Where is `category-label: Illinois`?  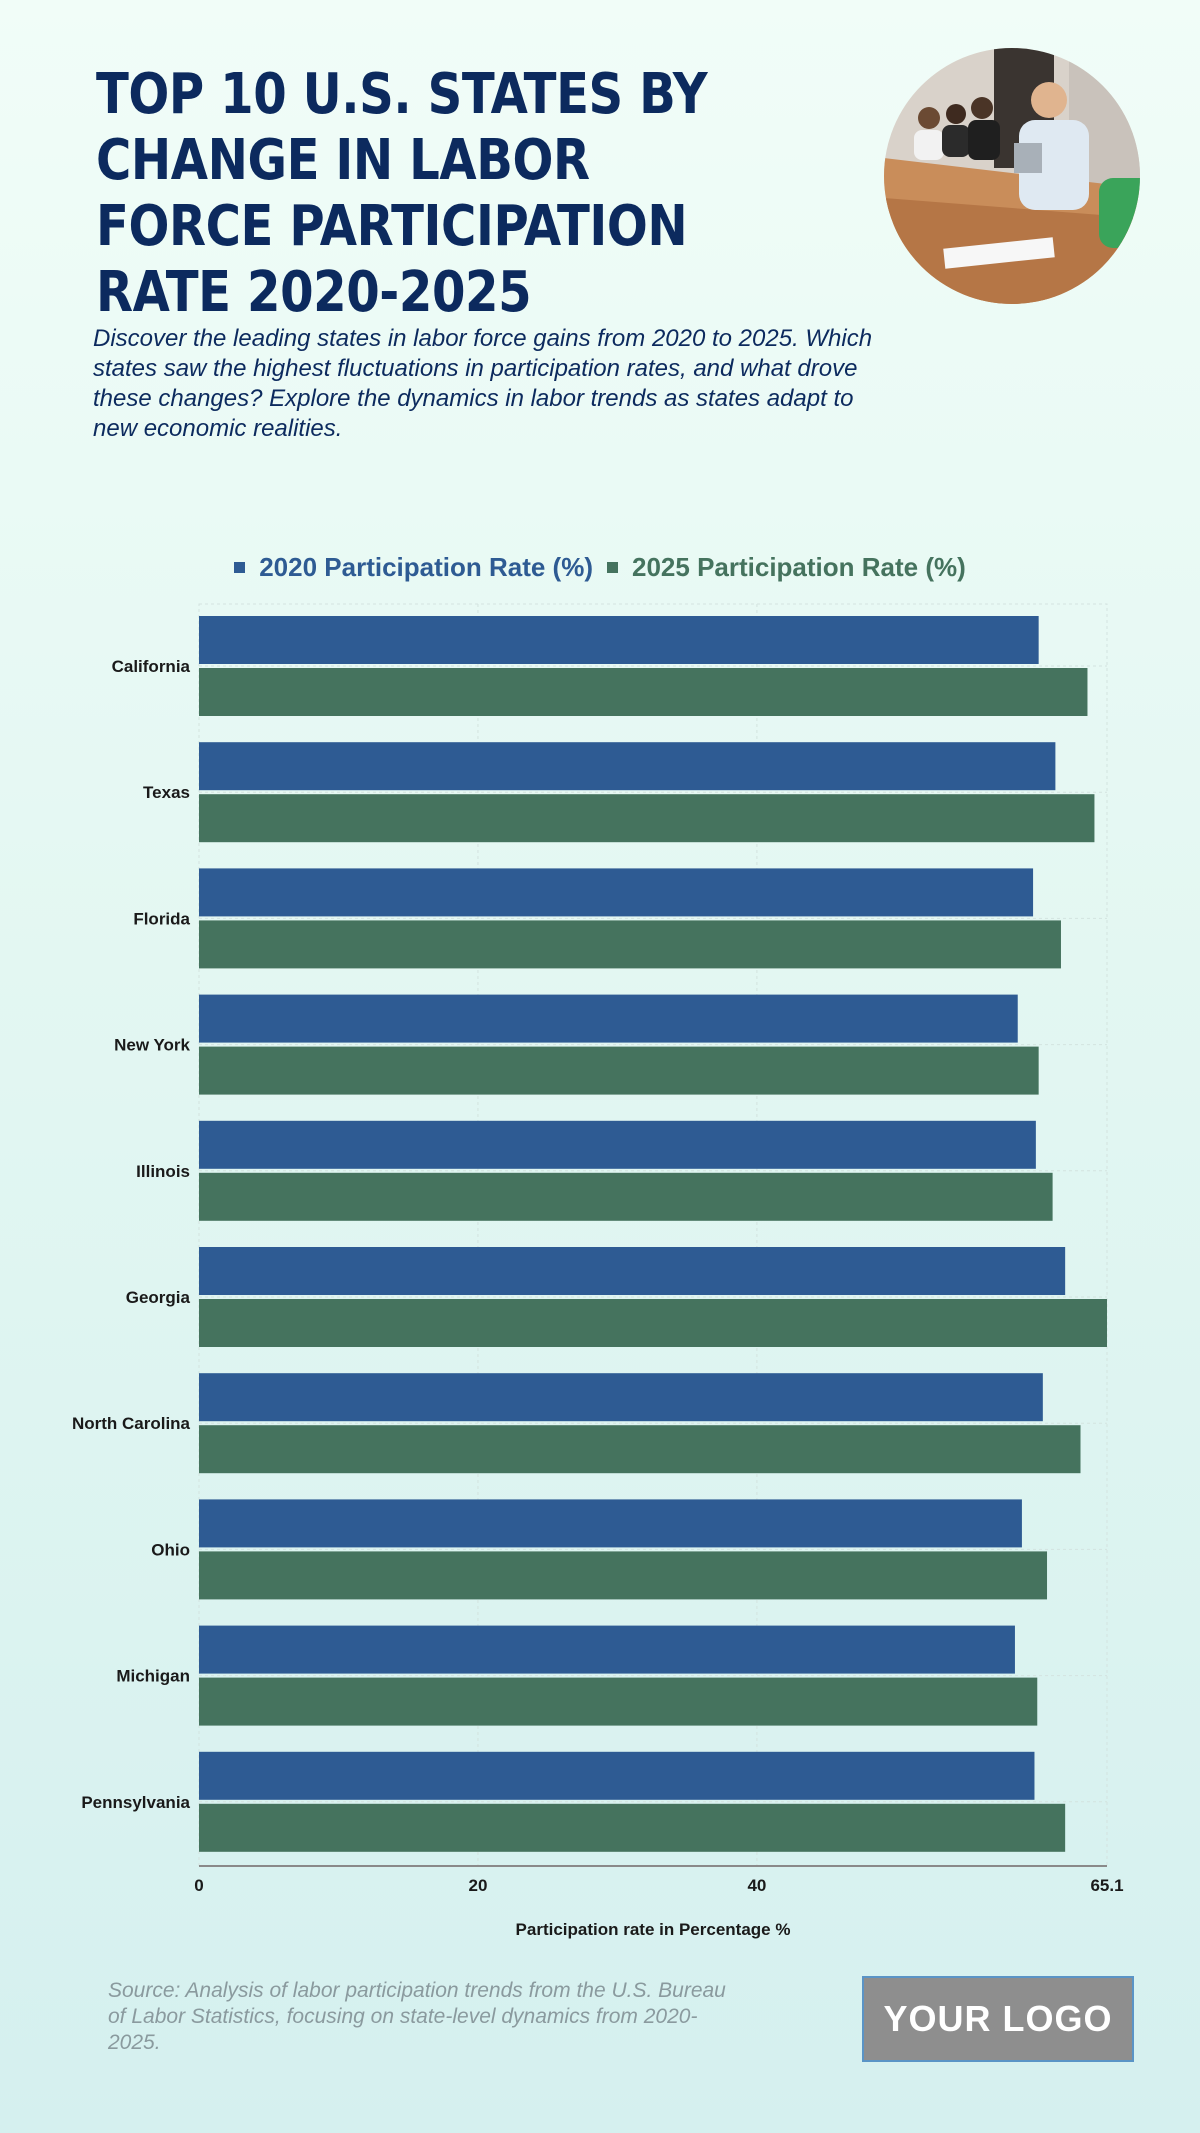
category-label: Illinois is located at coordinates (163, 1171).